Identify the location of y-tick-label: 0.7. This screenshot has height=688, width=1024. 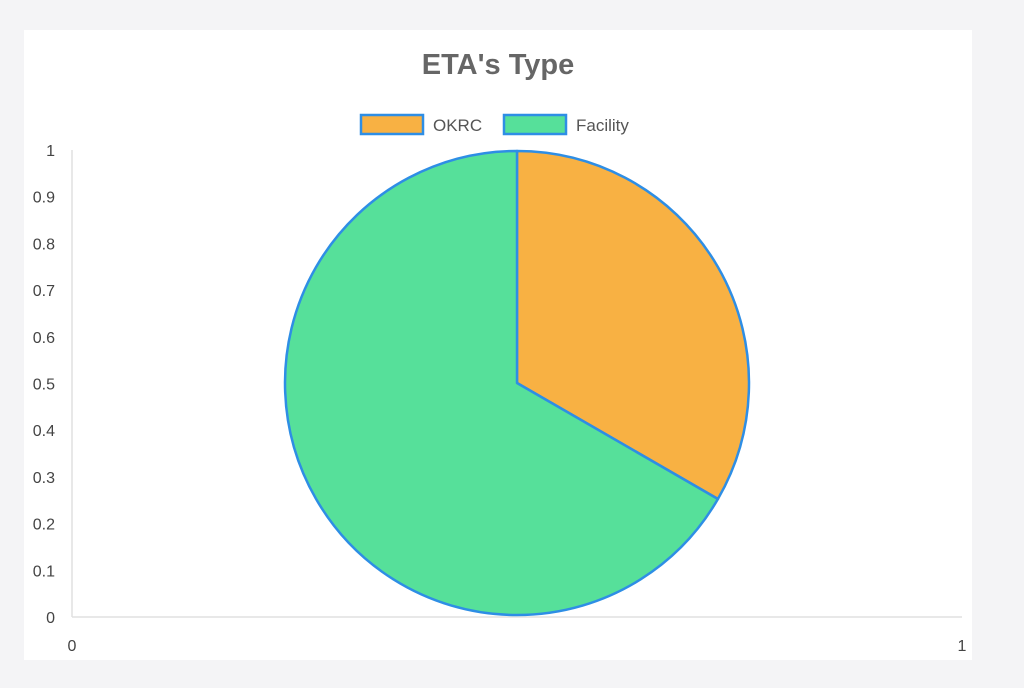
(44, 291).